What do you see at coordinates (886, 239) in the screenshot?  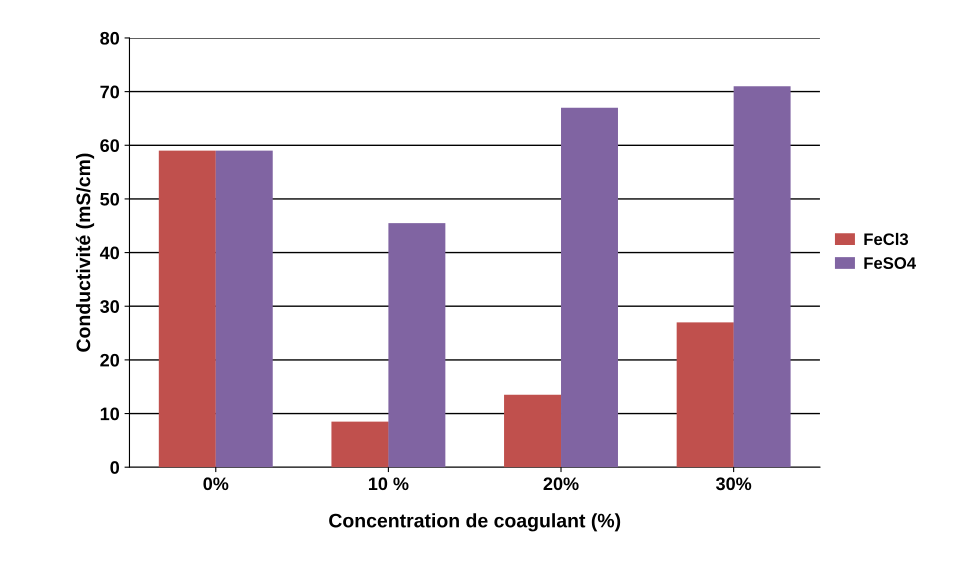 I see `legend-label: FeCl3` at bounding box center [886, 239].